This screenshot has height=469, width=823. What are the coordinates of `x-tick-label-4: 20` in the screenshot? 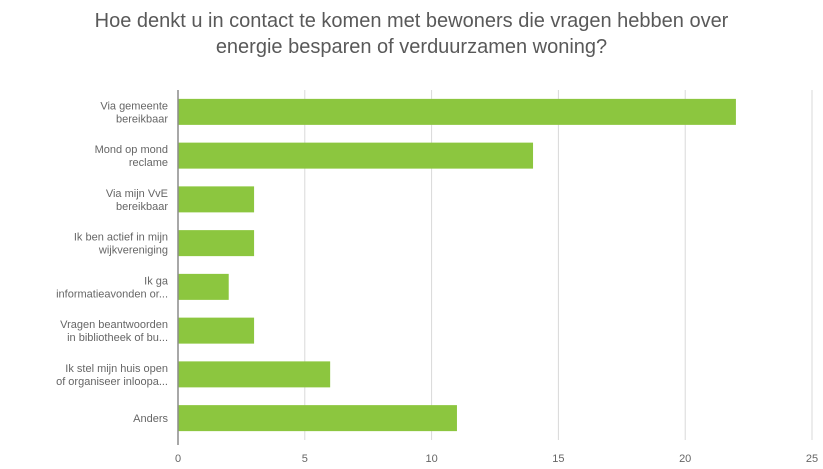 It's located at (685, 459).